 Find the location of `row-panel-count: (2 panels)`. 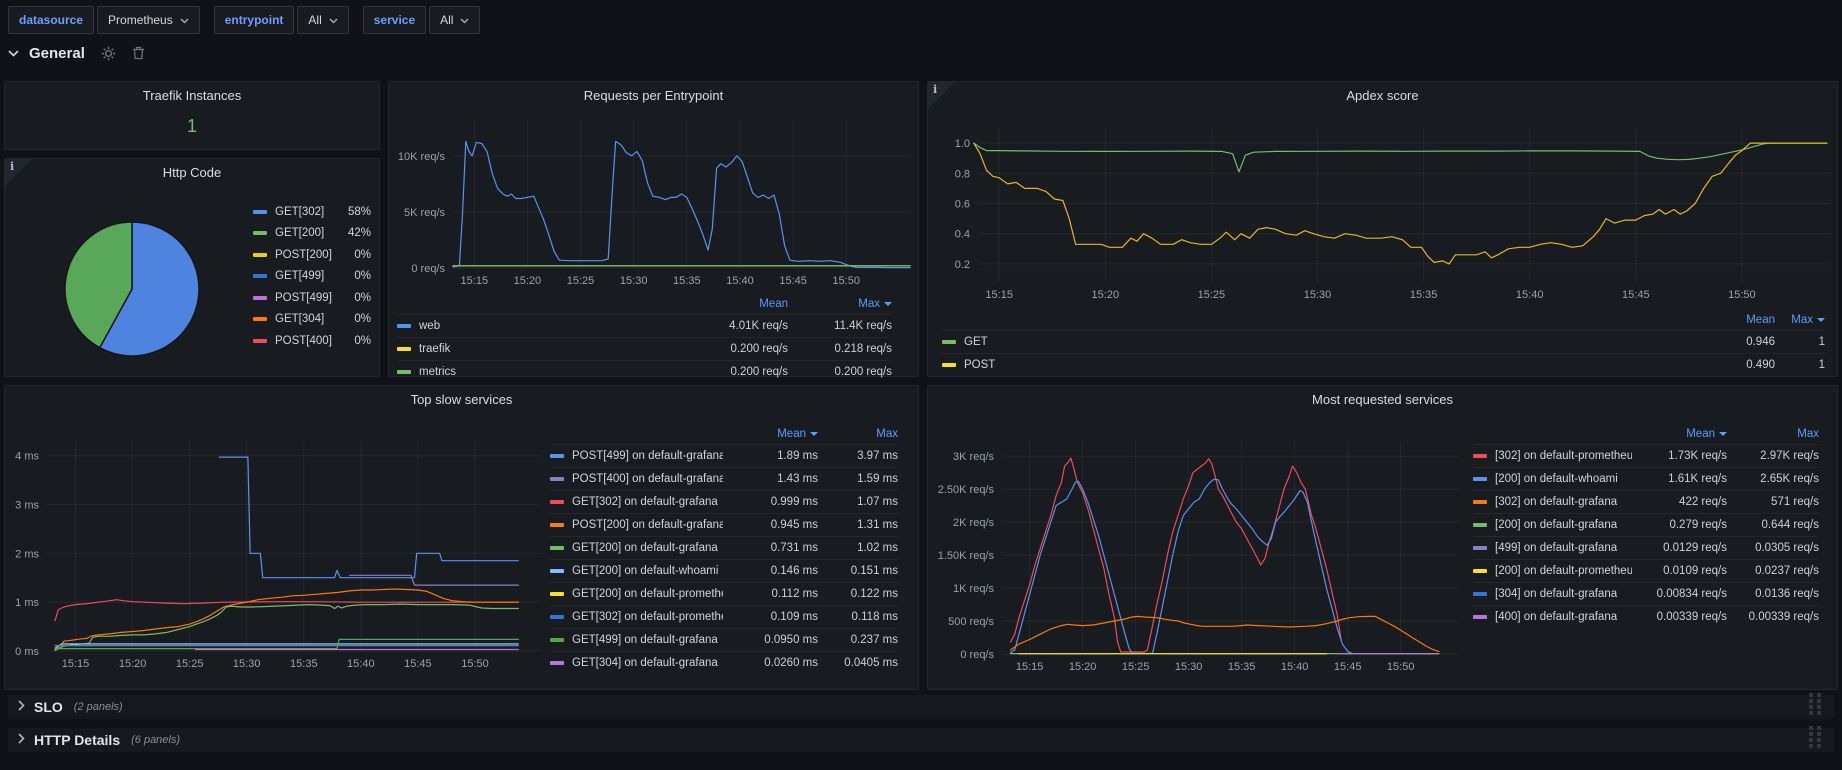

row-panel-count: (2 panels) is located at coordinates (98, 707).